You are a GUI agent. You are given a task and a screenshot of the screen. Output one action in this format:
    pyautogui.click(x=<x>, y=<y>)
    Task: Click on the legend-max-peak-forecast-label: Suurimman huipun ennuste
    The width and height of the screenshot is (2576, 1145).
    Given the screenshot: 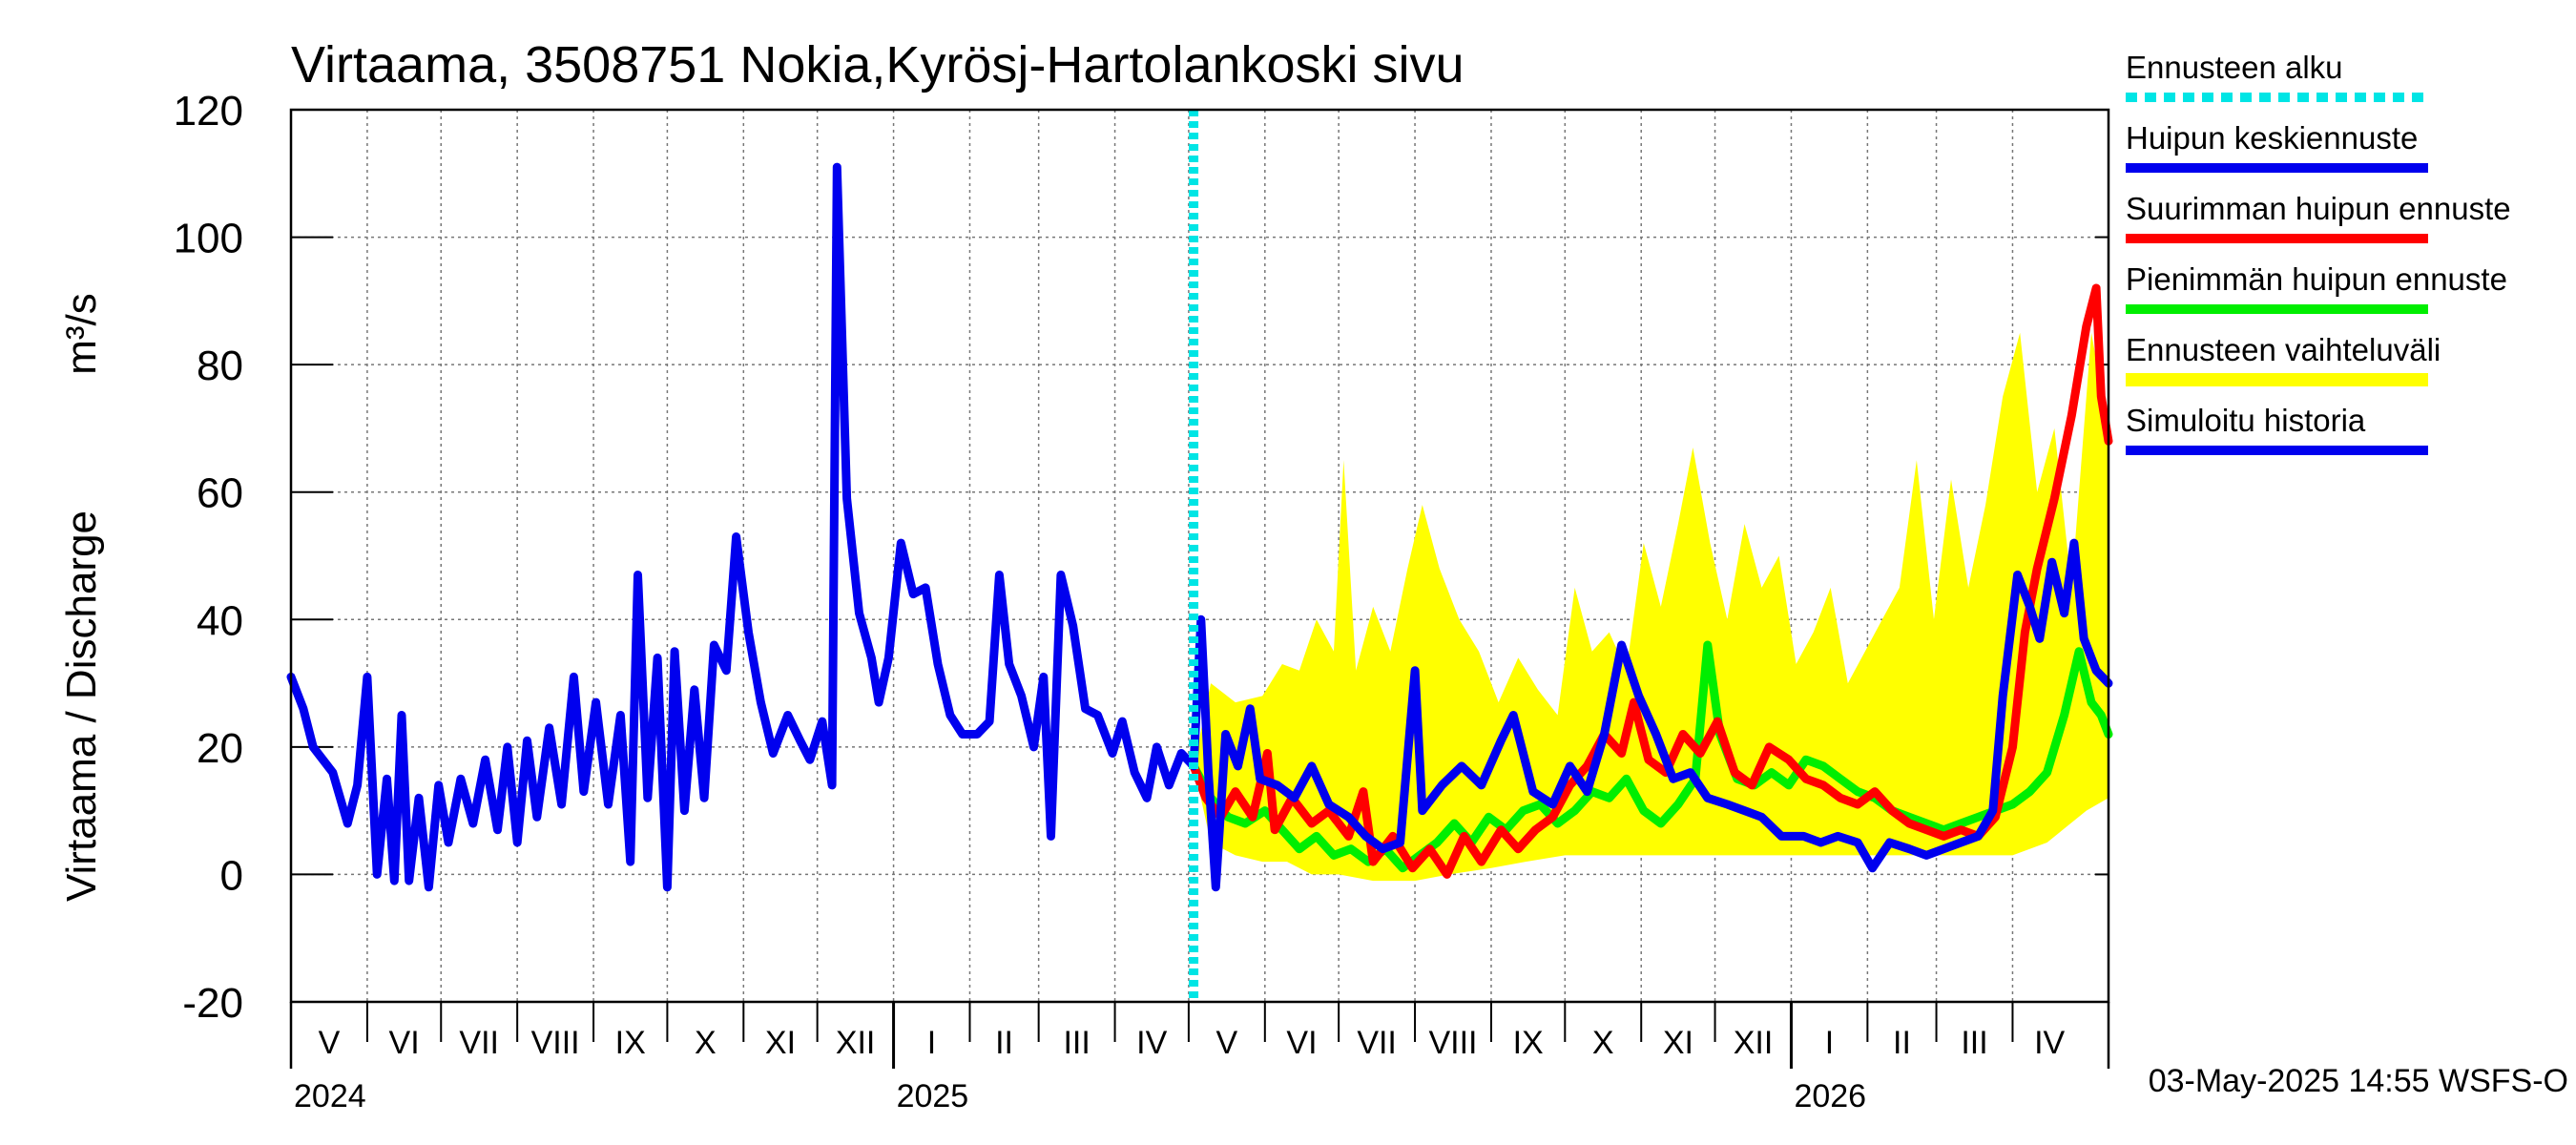 What is the action you would take?
    pyautogui.click(x=2318, y=208)
    